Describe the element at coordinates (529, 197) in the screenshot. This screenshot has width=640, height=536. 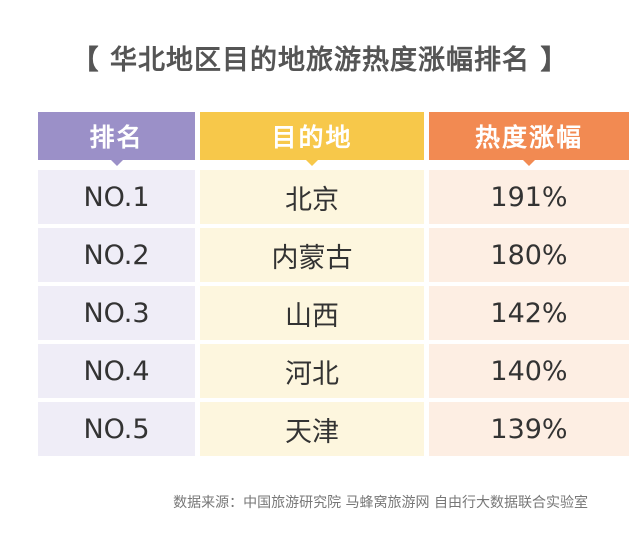
I see `increase-cell: 191%` at that location.